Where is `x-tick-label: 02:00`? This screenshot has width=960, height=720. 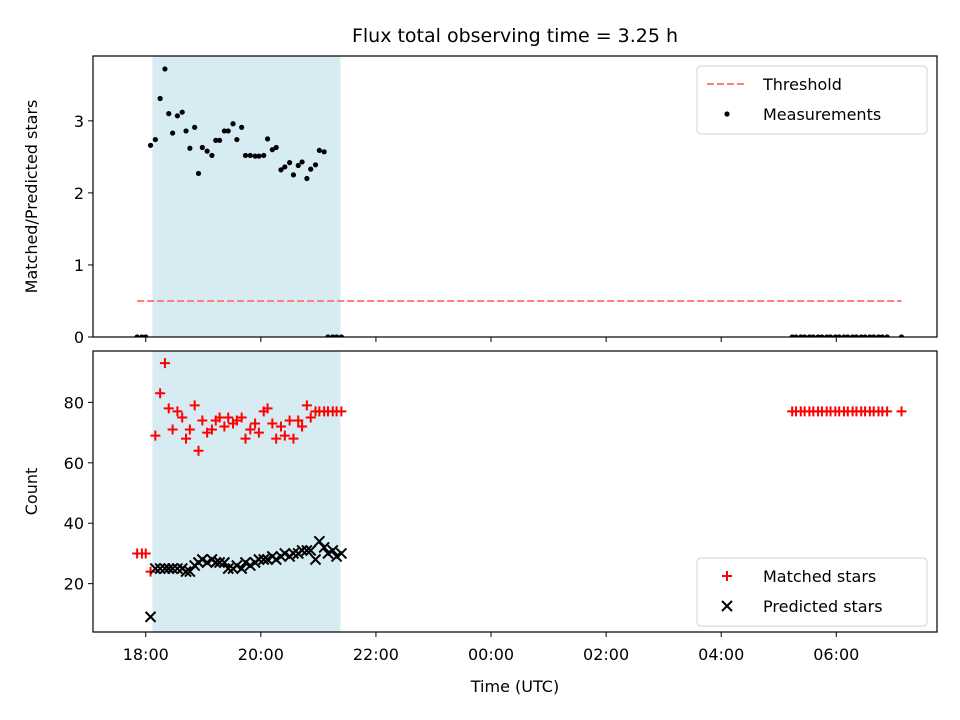 x-tick-label: 02:00 is located at coordinates (606, 654).